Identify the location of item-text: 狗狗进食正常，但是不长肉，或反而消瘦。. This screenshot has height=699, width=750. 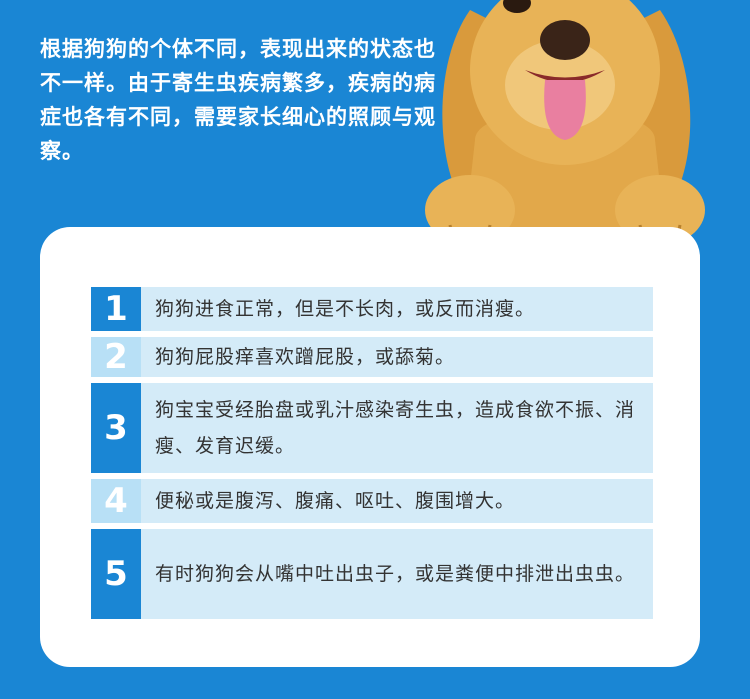
(345, 309).